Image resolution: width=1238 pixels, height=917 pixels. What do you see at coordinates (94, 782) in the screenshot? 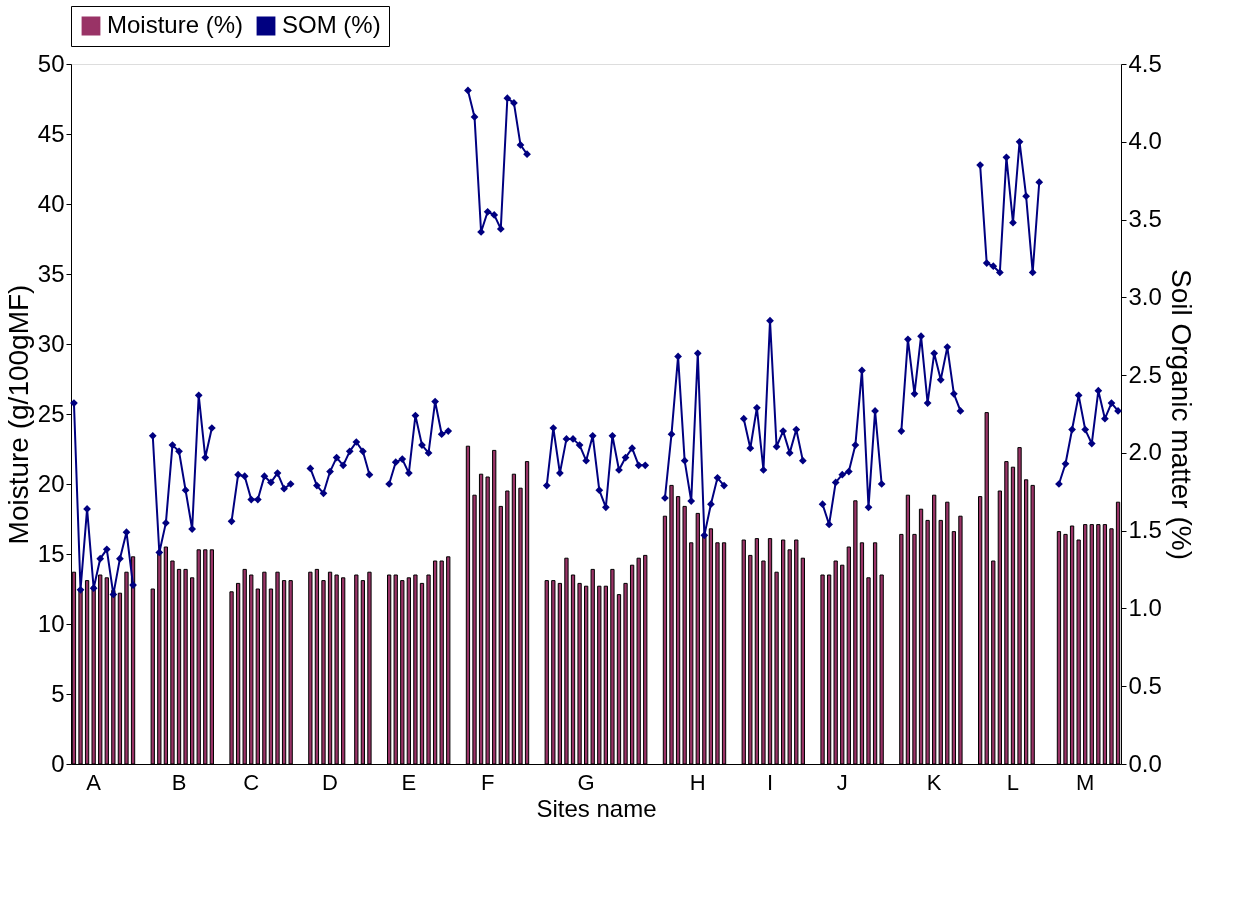
I see `x-tick-label: A` at bounding box center [94, 782].